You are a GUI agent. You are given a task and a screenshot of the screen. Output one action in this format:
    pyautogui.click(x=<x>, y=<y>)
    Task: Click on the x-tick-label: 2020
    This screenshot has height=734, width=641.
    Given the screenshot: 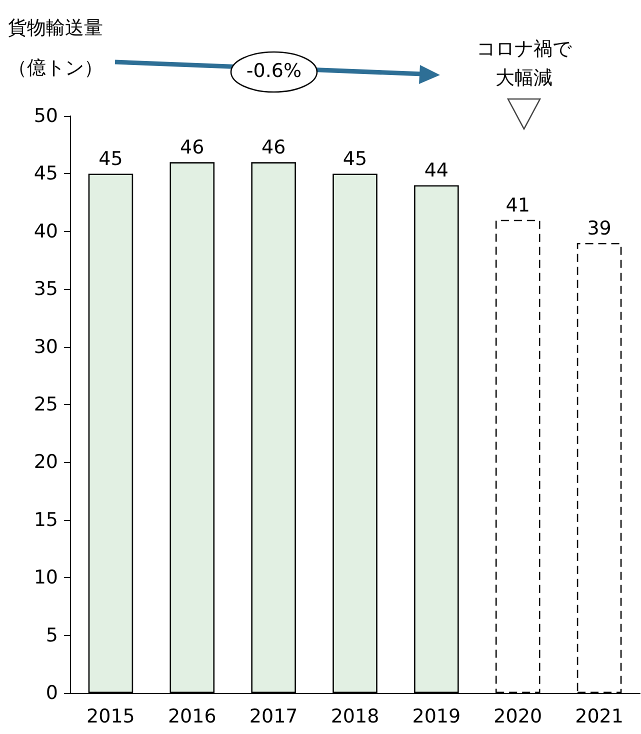 What is the action you would take?
    pyautogui.click(x=518, y=717)
    